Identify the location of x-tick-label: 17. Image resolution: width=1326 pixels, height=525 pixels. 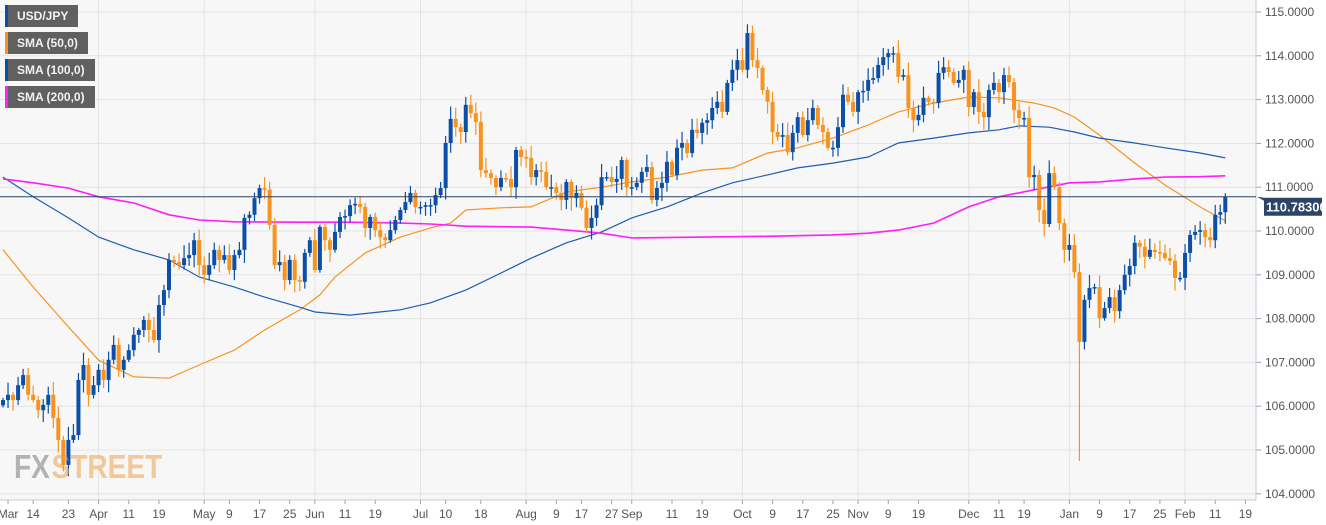
(582, 514).